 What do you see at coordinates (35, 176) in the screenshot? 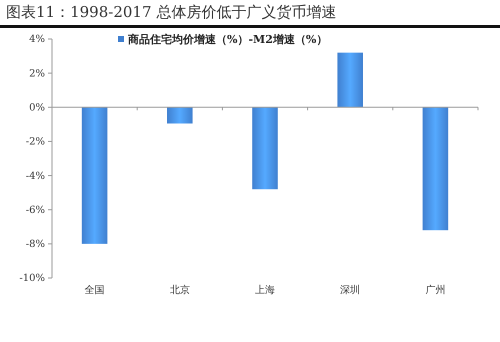
I see `y-tick-label: -4%` at bounding box center [35, 176].